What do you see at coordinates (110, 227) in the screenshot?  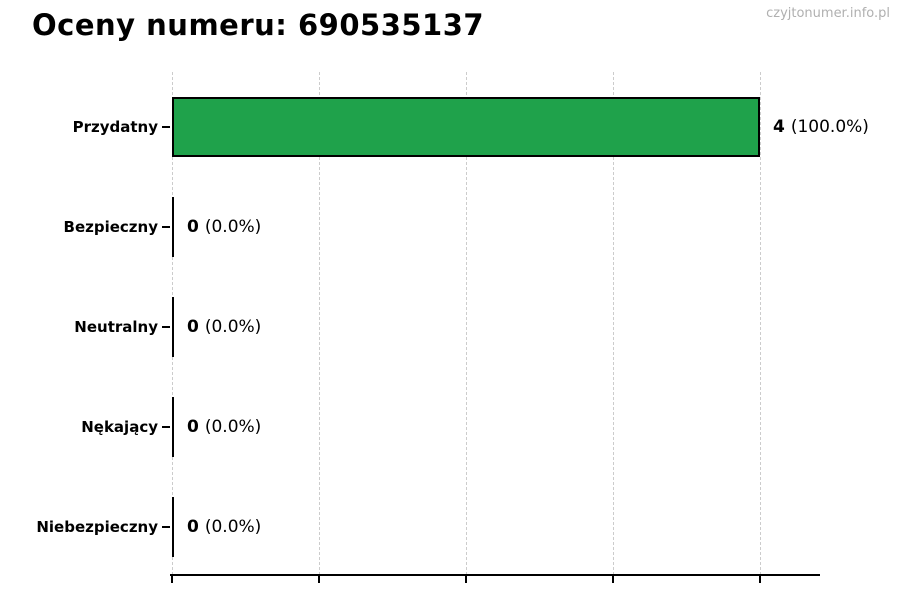 I see `category-label: Bezpieczny` at bounding box center [110, 227].